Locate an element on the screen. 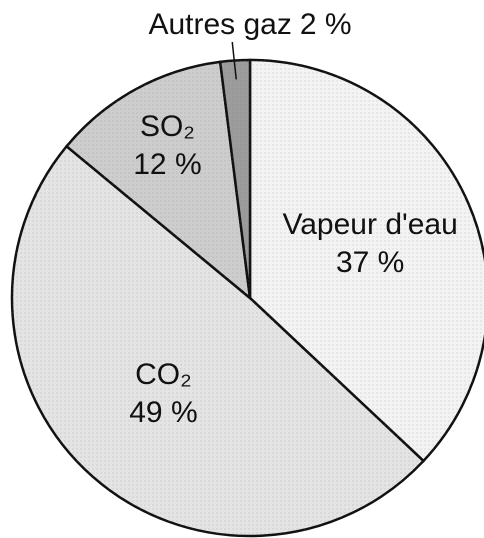 This screenshot has width=484, height=538. category-label: CO₂ is located at coordinates (163, 374).